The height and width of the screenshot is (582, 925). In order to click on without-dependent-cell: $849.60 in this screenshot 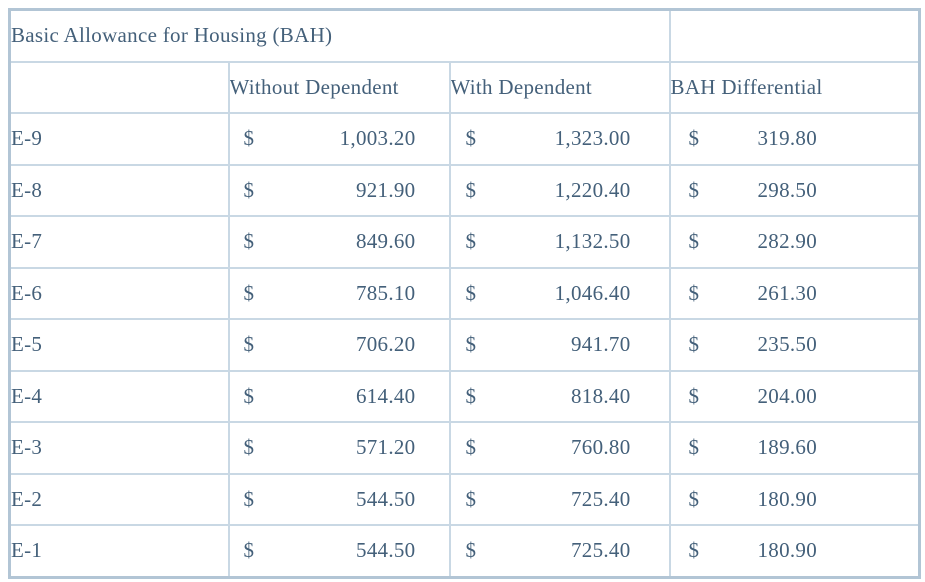, I will do `click(339, 242)`.